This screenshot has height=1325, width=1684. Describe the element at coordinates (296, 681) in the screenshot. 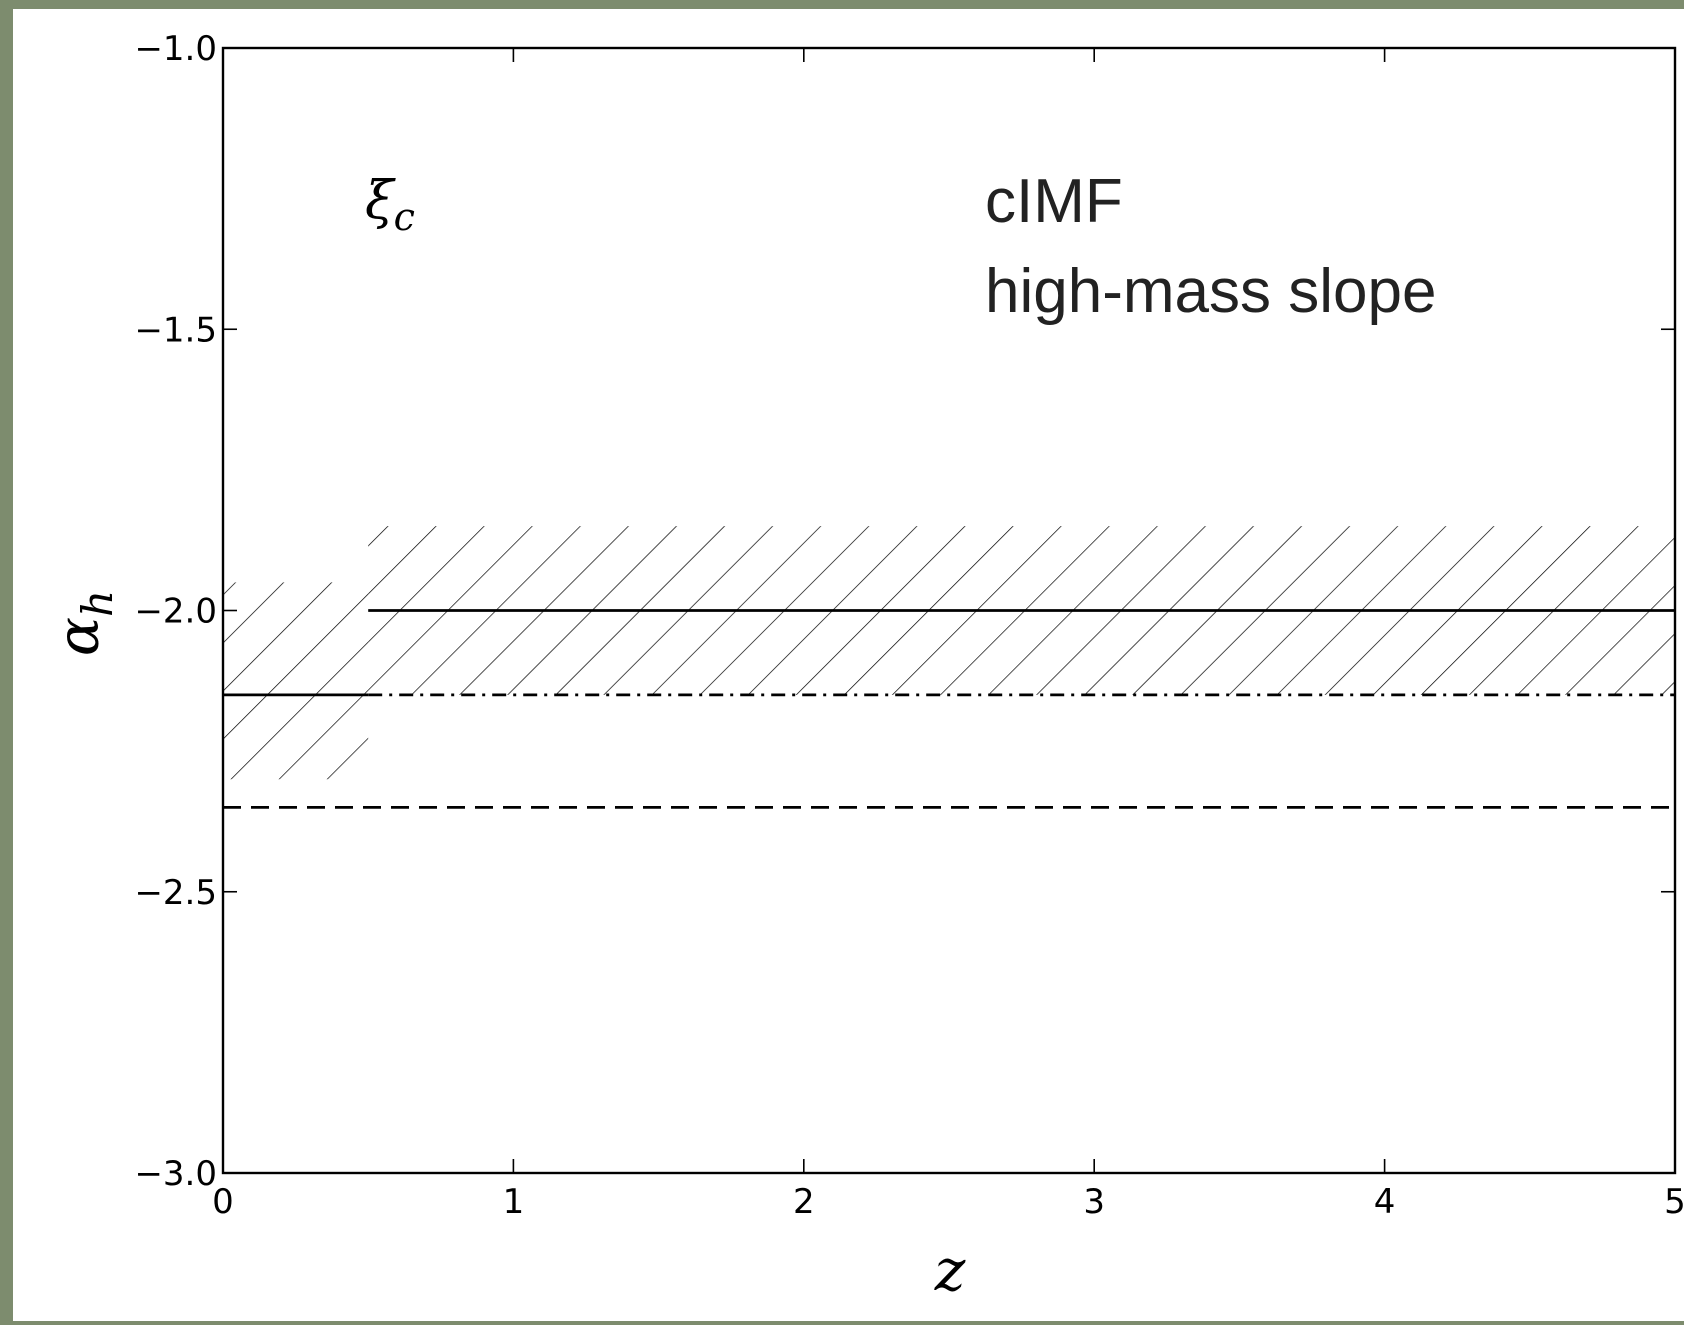

I see `hatched-band` at that location.